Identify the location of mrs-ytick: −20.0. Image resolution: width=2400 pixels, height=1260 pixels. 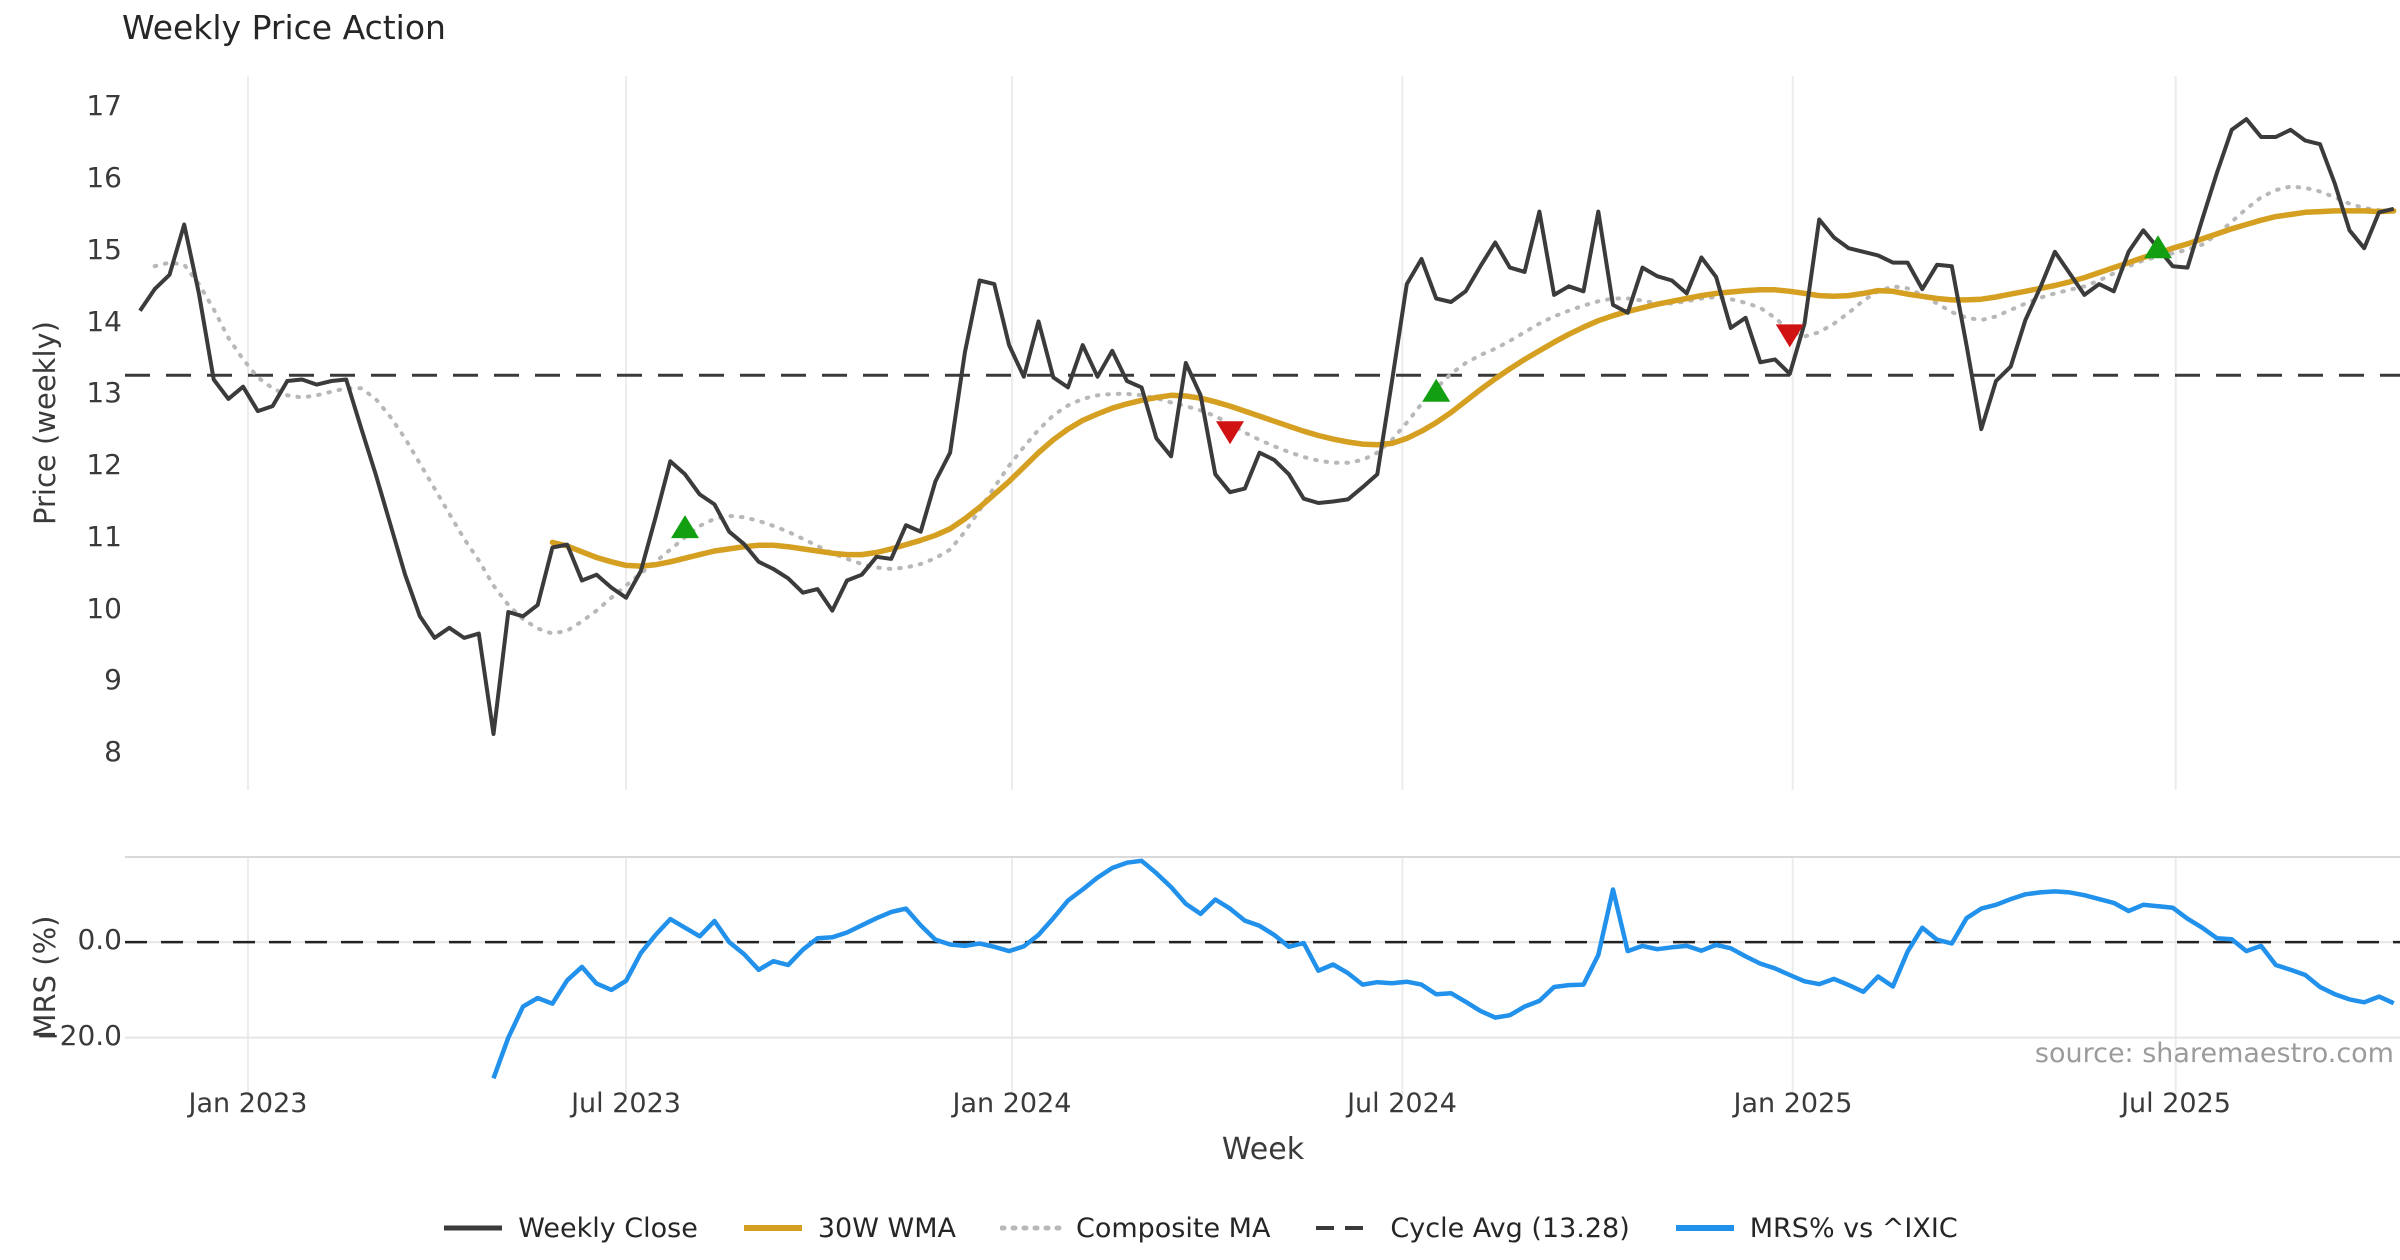
(79, 1035).